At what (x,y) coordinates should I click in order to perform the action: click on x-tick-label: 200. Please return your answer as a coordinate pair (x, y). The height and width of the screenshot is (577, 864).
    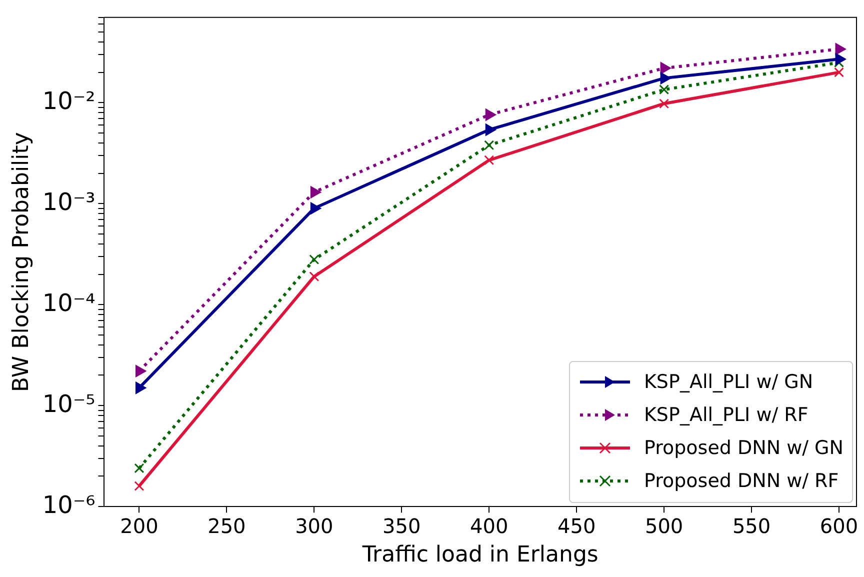
    Looking at the image, I should click on (139, 526).